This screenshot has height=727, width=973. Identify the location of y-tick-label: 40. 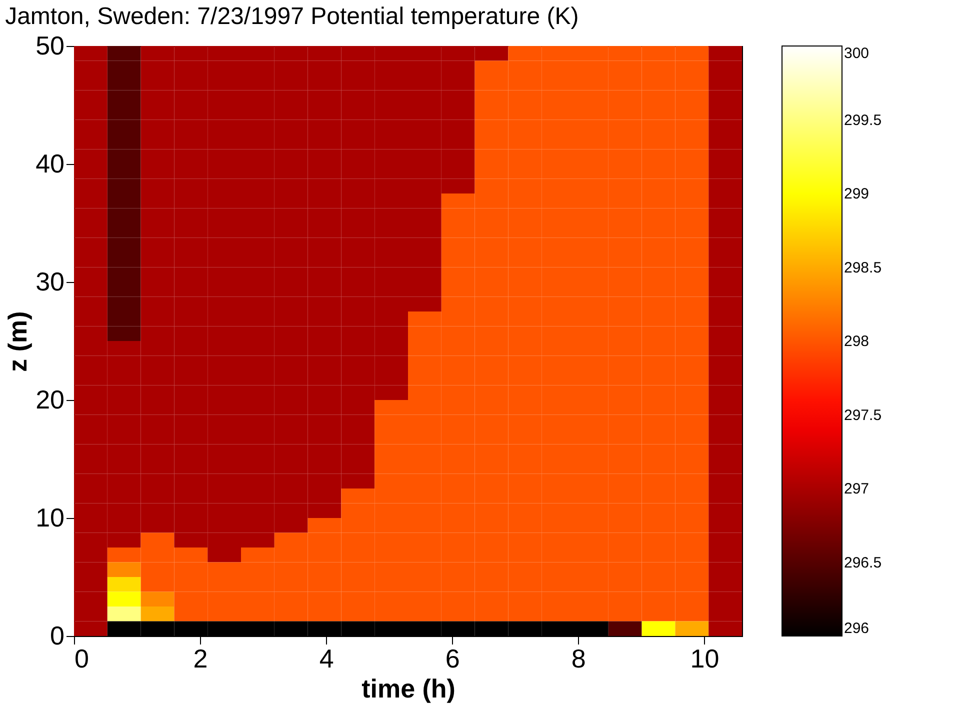
(50, 163).